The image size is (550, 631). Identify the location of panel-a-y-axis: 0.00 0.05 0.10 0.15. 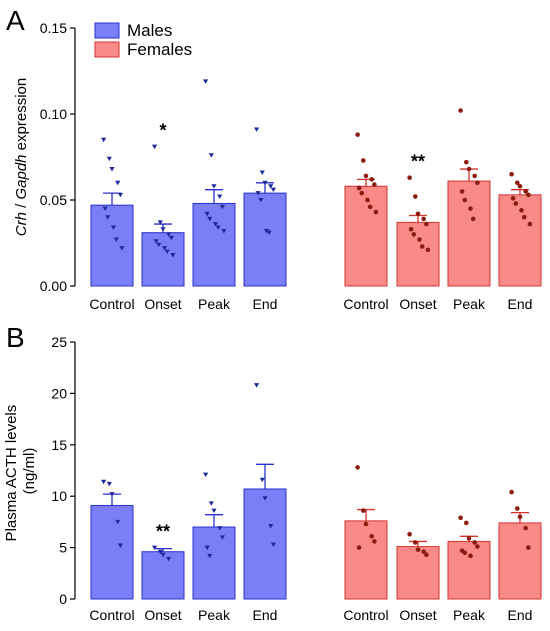
(58, 157).